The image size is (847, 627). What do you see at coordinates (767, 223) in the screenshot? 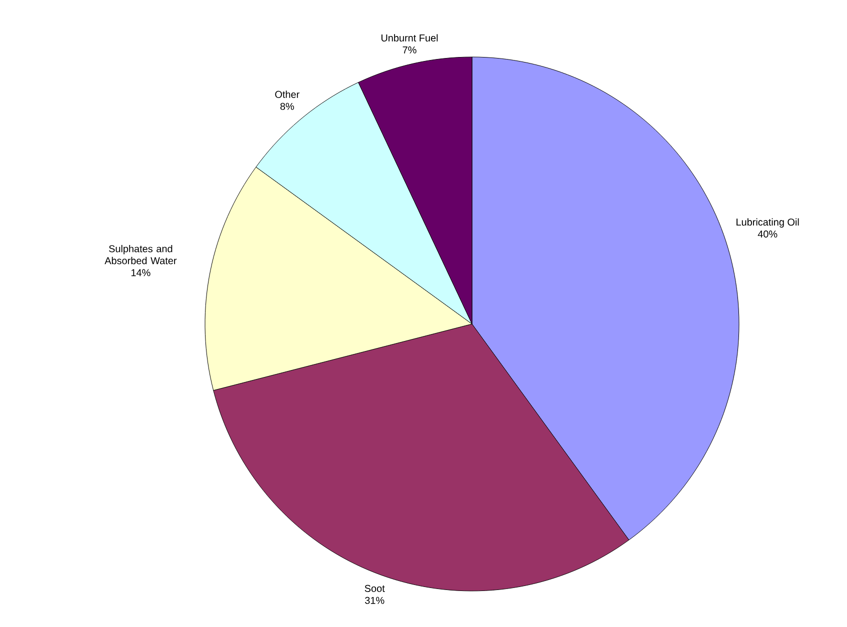
I see `slice-label: Lubricating Oil` at bounding box center [767, 223].